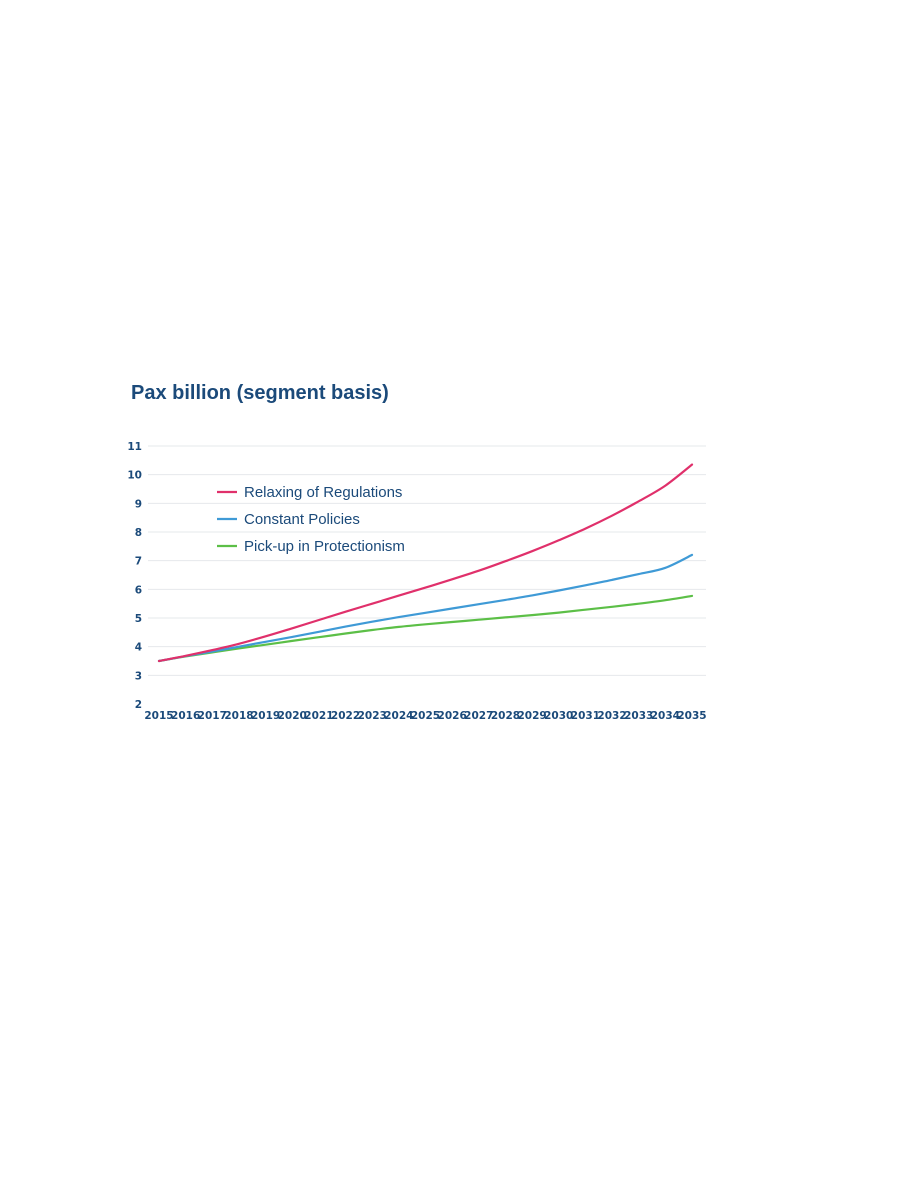 The image size is (918, 1188). Describe the element at coordinates (398, 716) in the screenshot. I see `x-tick-label: 2024` at that location.